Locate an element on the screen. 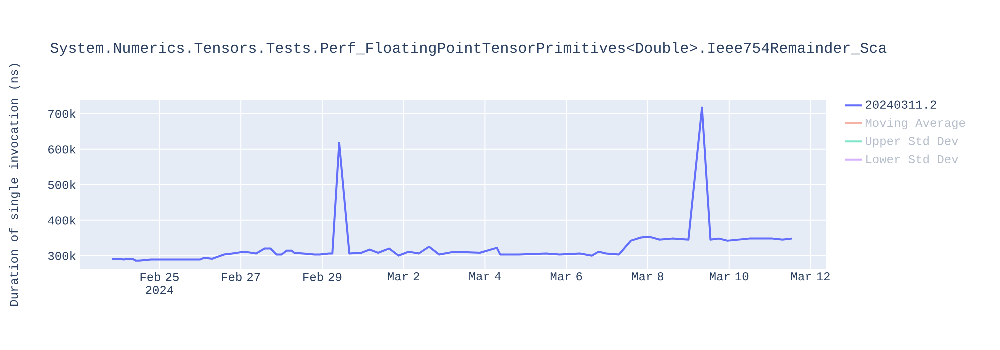 The height and width of the screenshot is (350, 1000). y-tick-label: 700k is located at coordinates (62, 113).